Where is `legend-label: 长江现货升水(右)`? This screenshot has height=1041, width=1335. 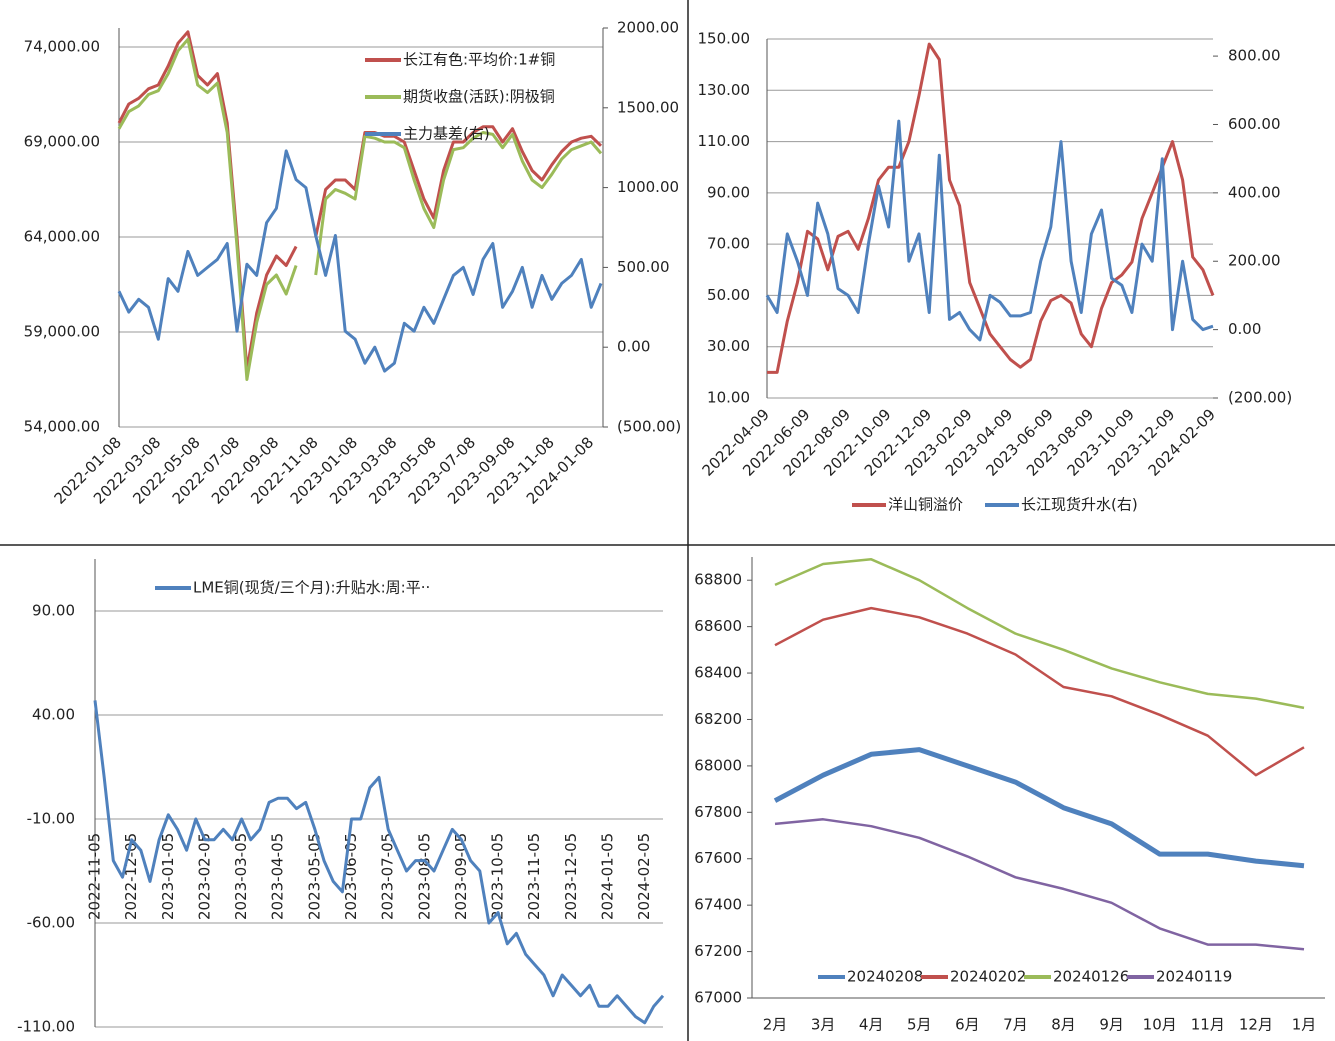 legend-label: 长江现货升水(右) is located at coordinates (1079, 505).